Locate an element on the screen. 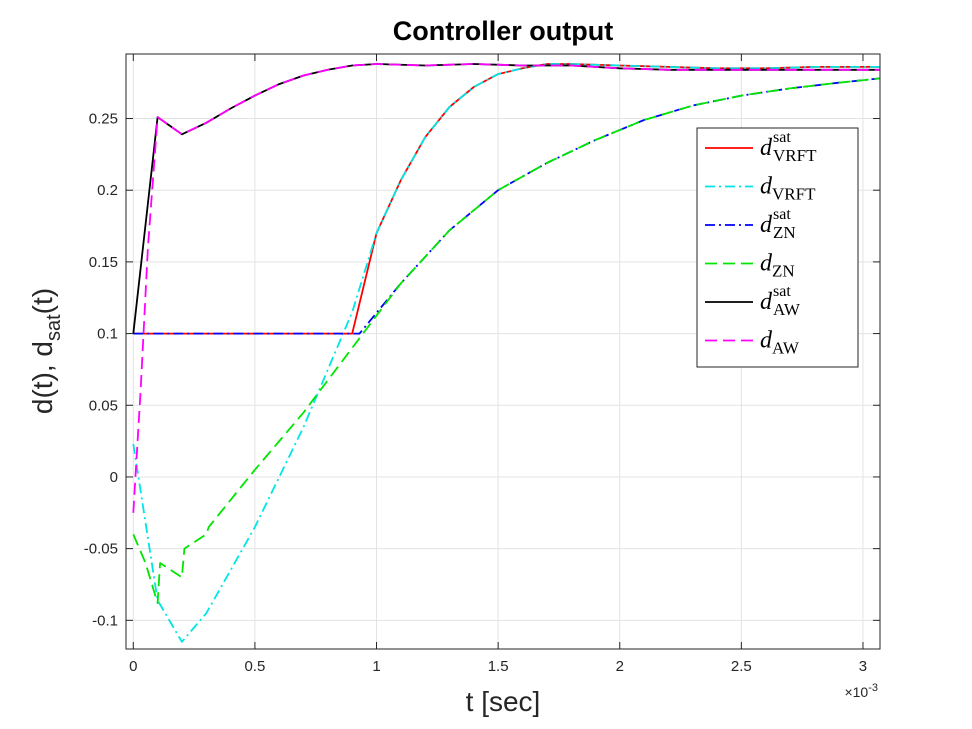 This screenshot has width=972, height=729. x-axis-exponent: ×10⁻³ is located at coordinates (861, 691).